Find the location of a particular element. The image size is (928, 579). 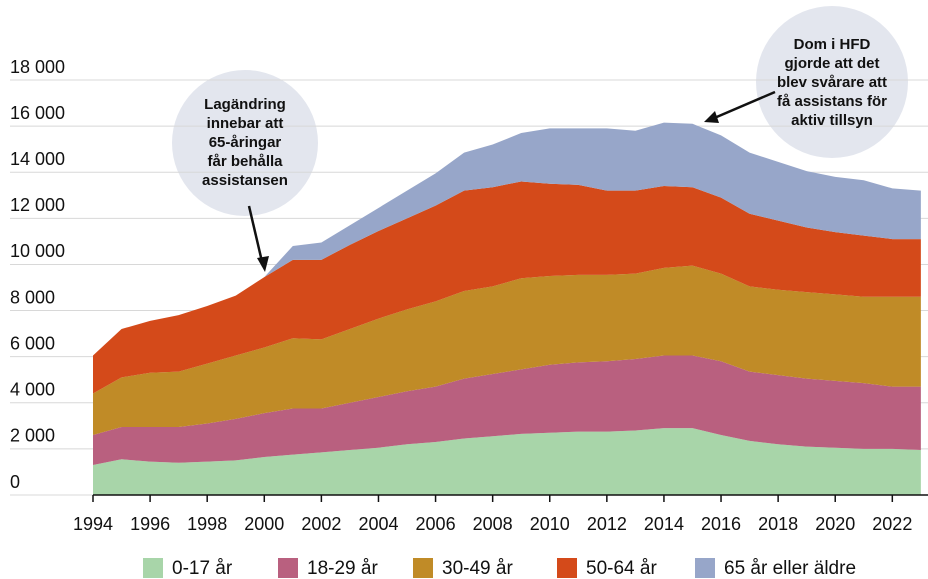

y-tick-label: 6 000 is located at coordinates (32, 343).